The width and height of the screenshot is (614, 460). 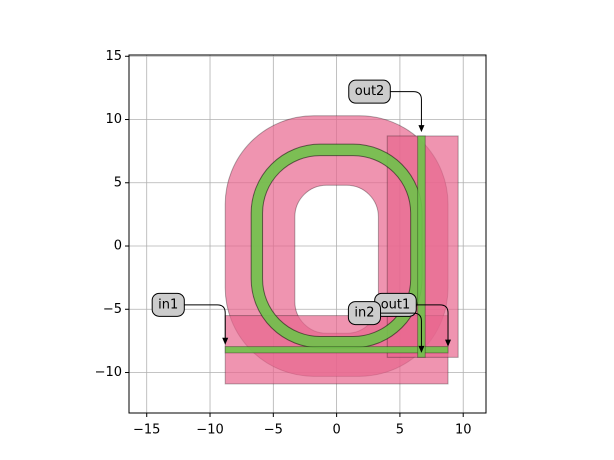 What do you see at coordinates (168, 304) in the screenshot?
I see `port-label: in1` at bounding box center [168, 304].